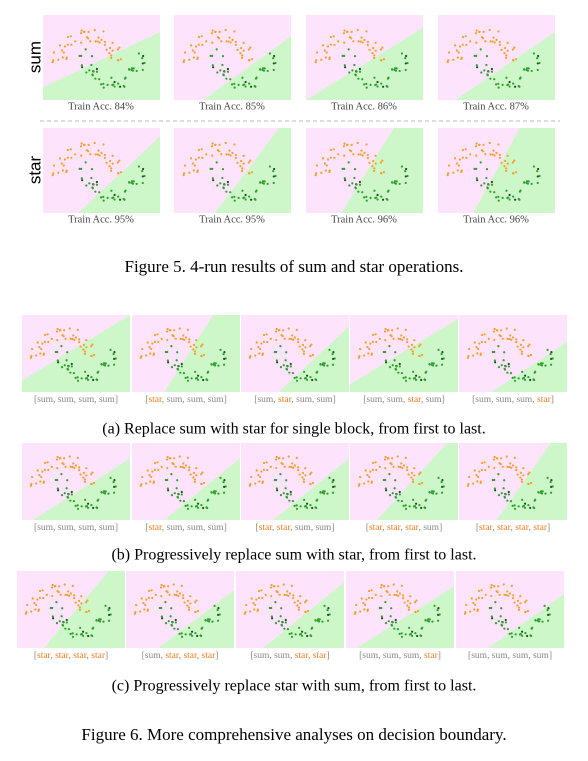 This screenshot has width=588, height=761. Describe the element at coordinates (404, 528) in the screenshot. I see `block-config-label: [star, star, star, sum]` at that location.